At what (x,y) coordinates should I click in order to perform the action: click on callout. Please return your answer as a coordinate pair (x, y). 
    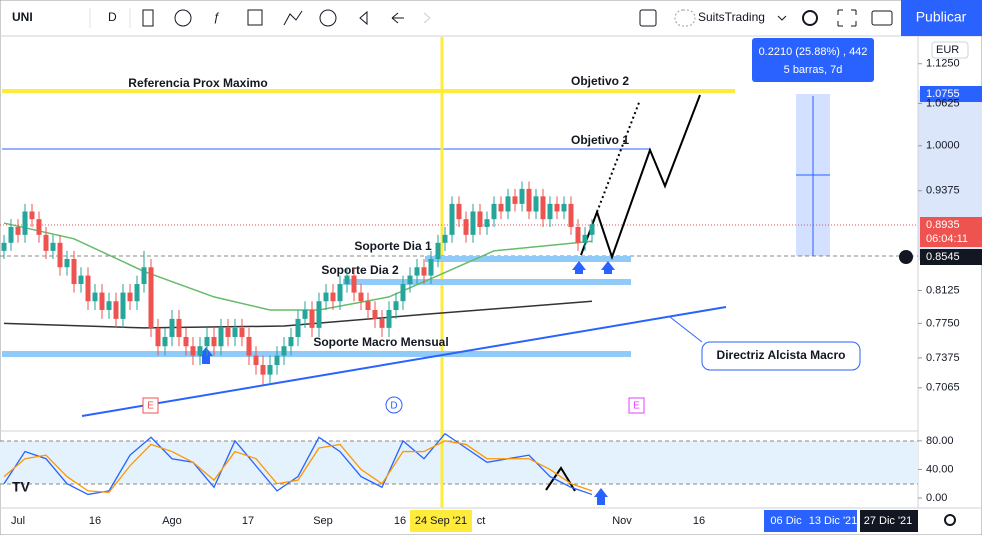
    Looking at the image, I should click on (781, 356).